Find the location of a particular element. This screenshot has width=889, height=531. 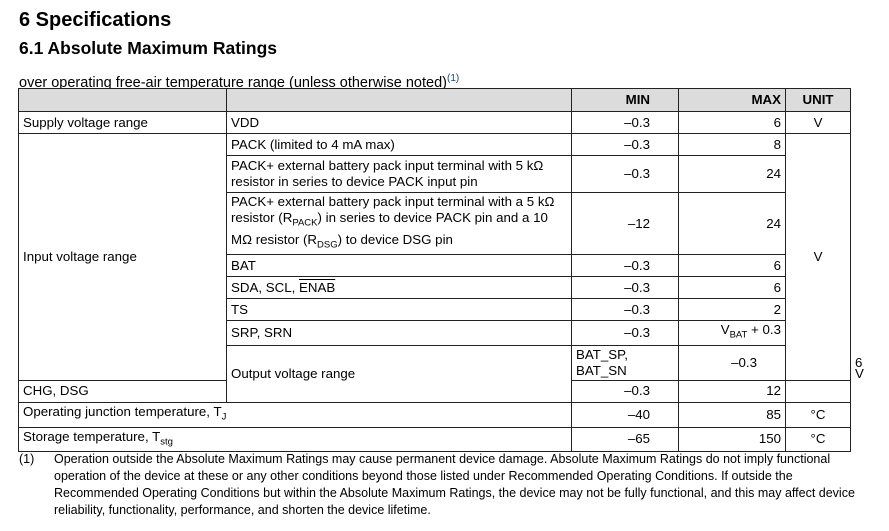

max-cell: 150 is located at coordinates (732, 439).